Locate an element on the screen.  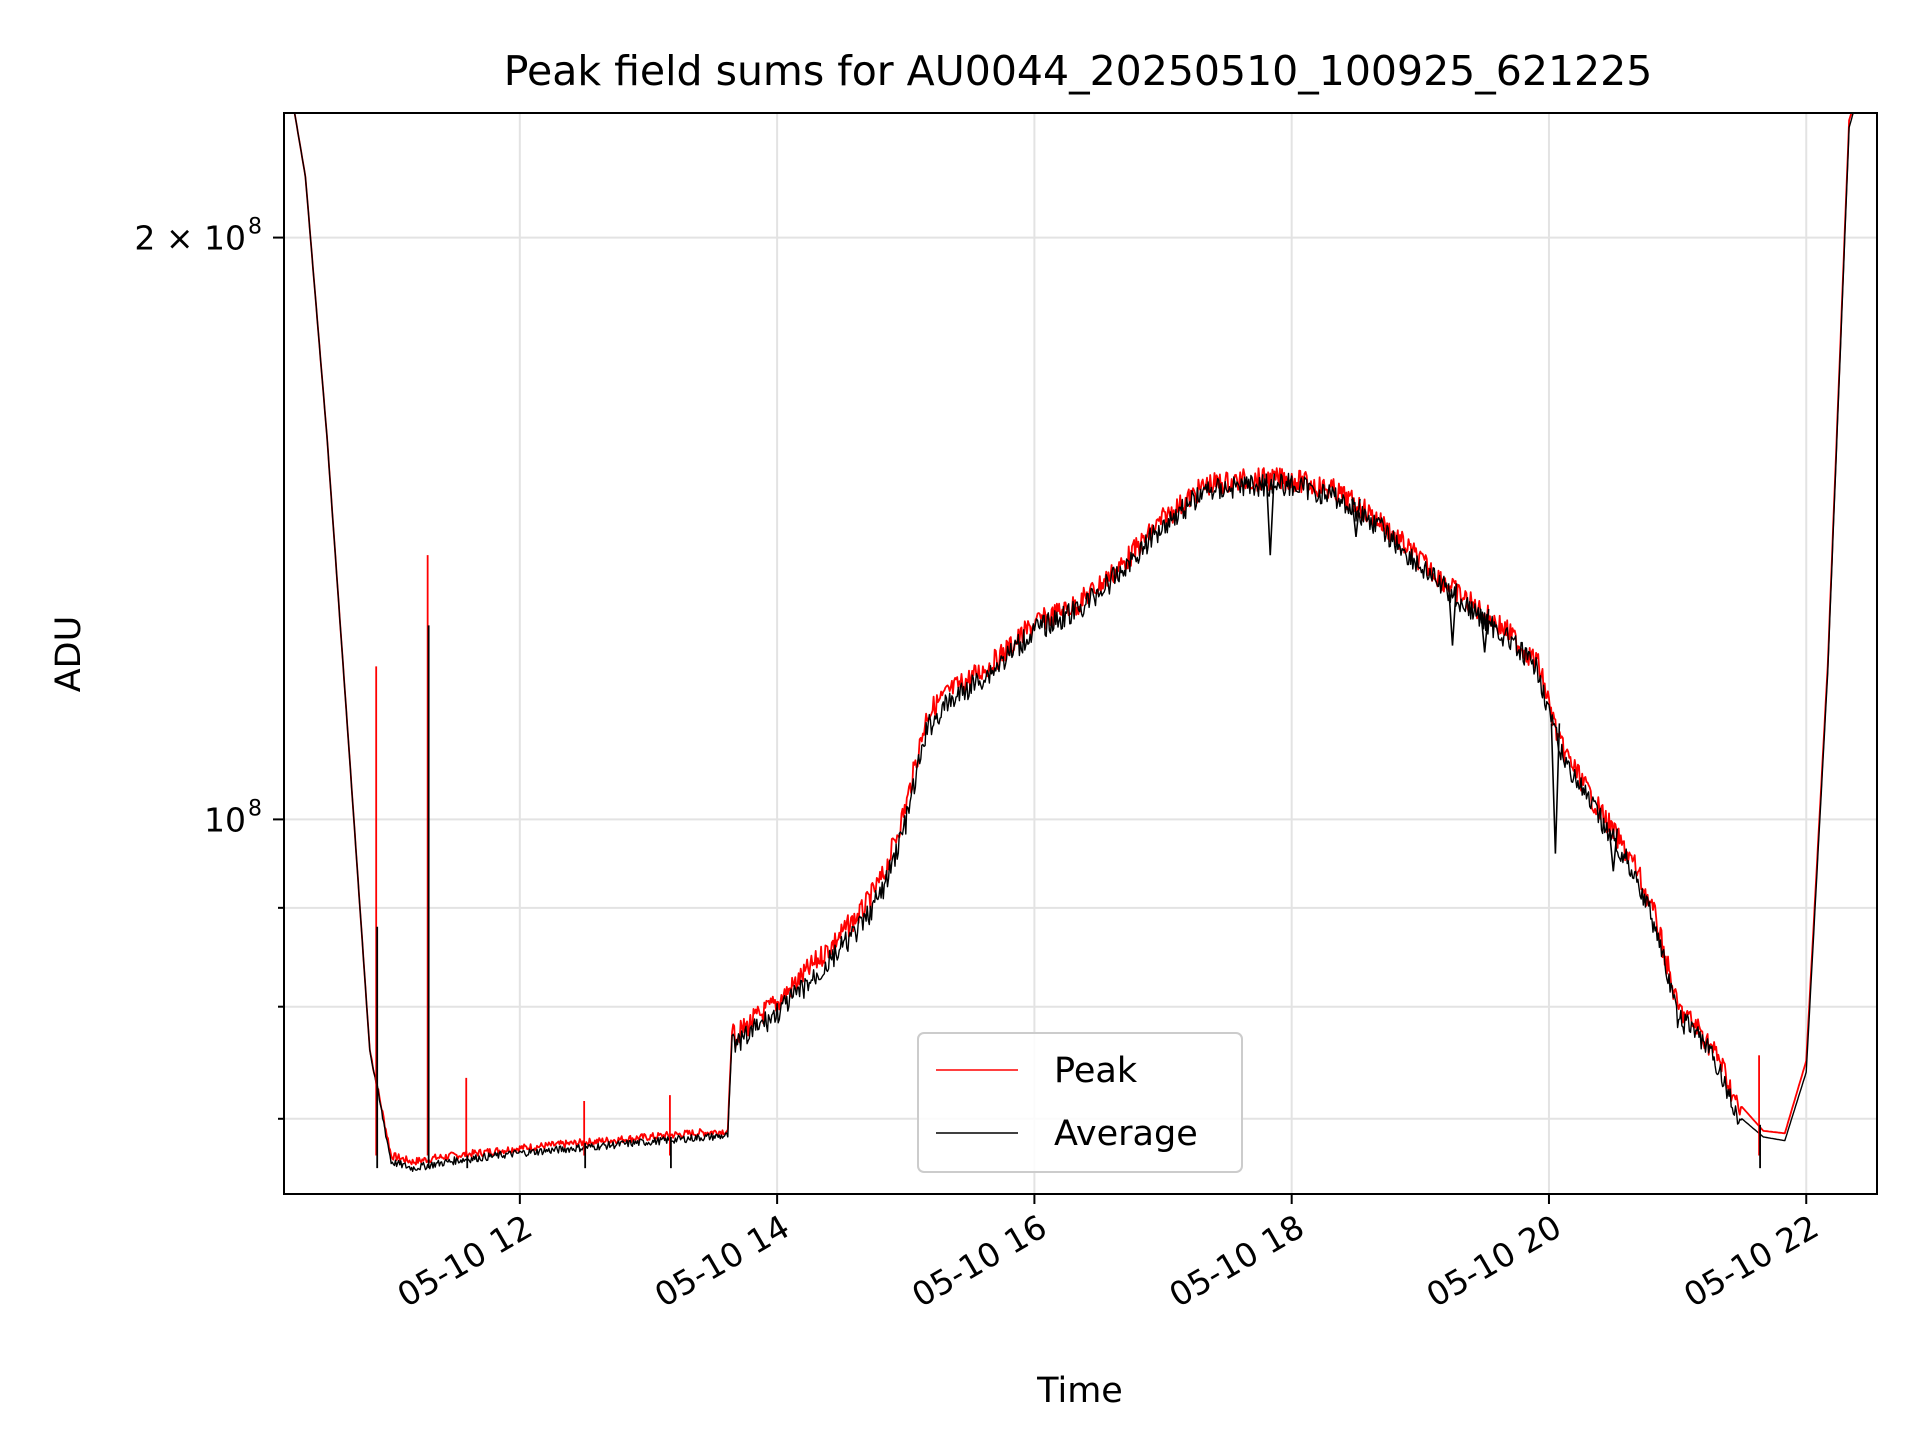
y-tick-label: 2 × 10 is located at coordinates (190, 238).